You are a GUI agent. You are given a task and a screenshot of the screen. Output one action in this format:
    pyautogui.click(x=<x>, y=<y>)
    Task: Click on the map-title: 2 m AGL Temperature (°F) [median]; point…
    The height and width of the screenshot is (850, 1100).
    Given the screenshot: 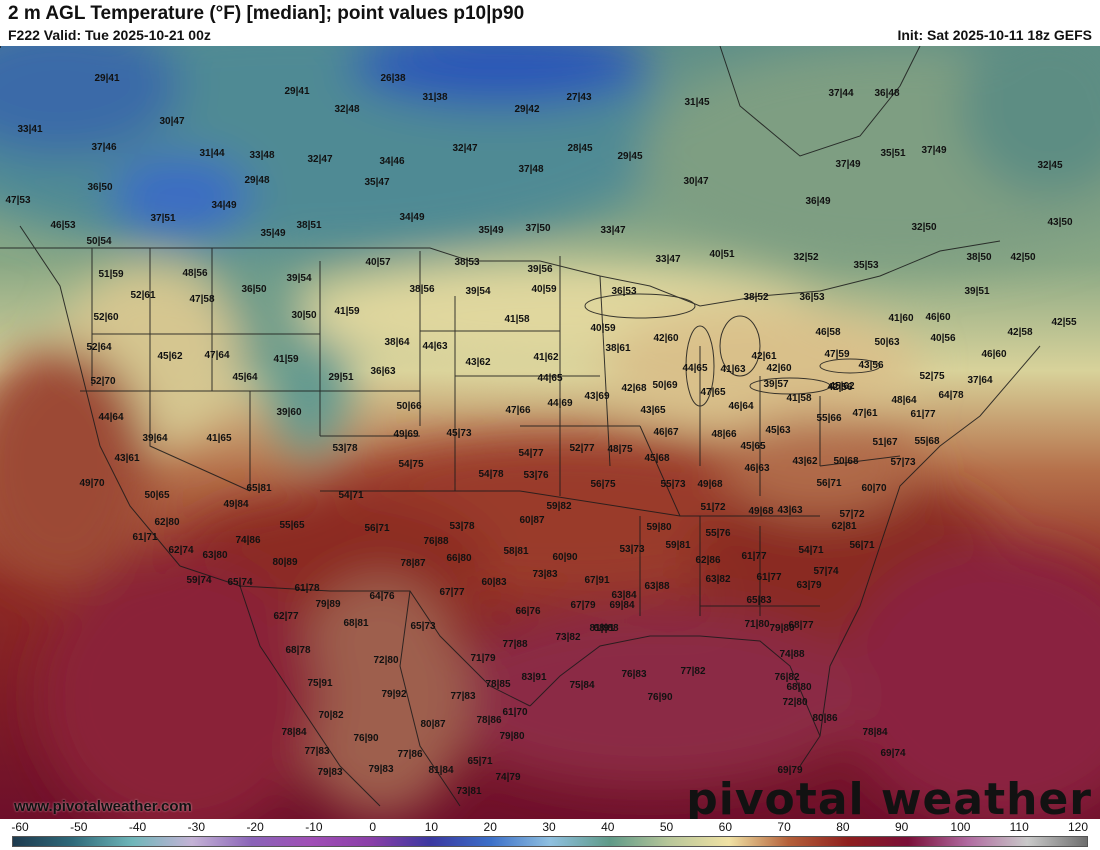 What is the action you would take?
    pyautogui.click(x=266, y=13)
    